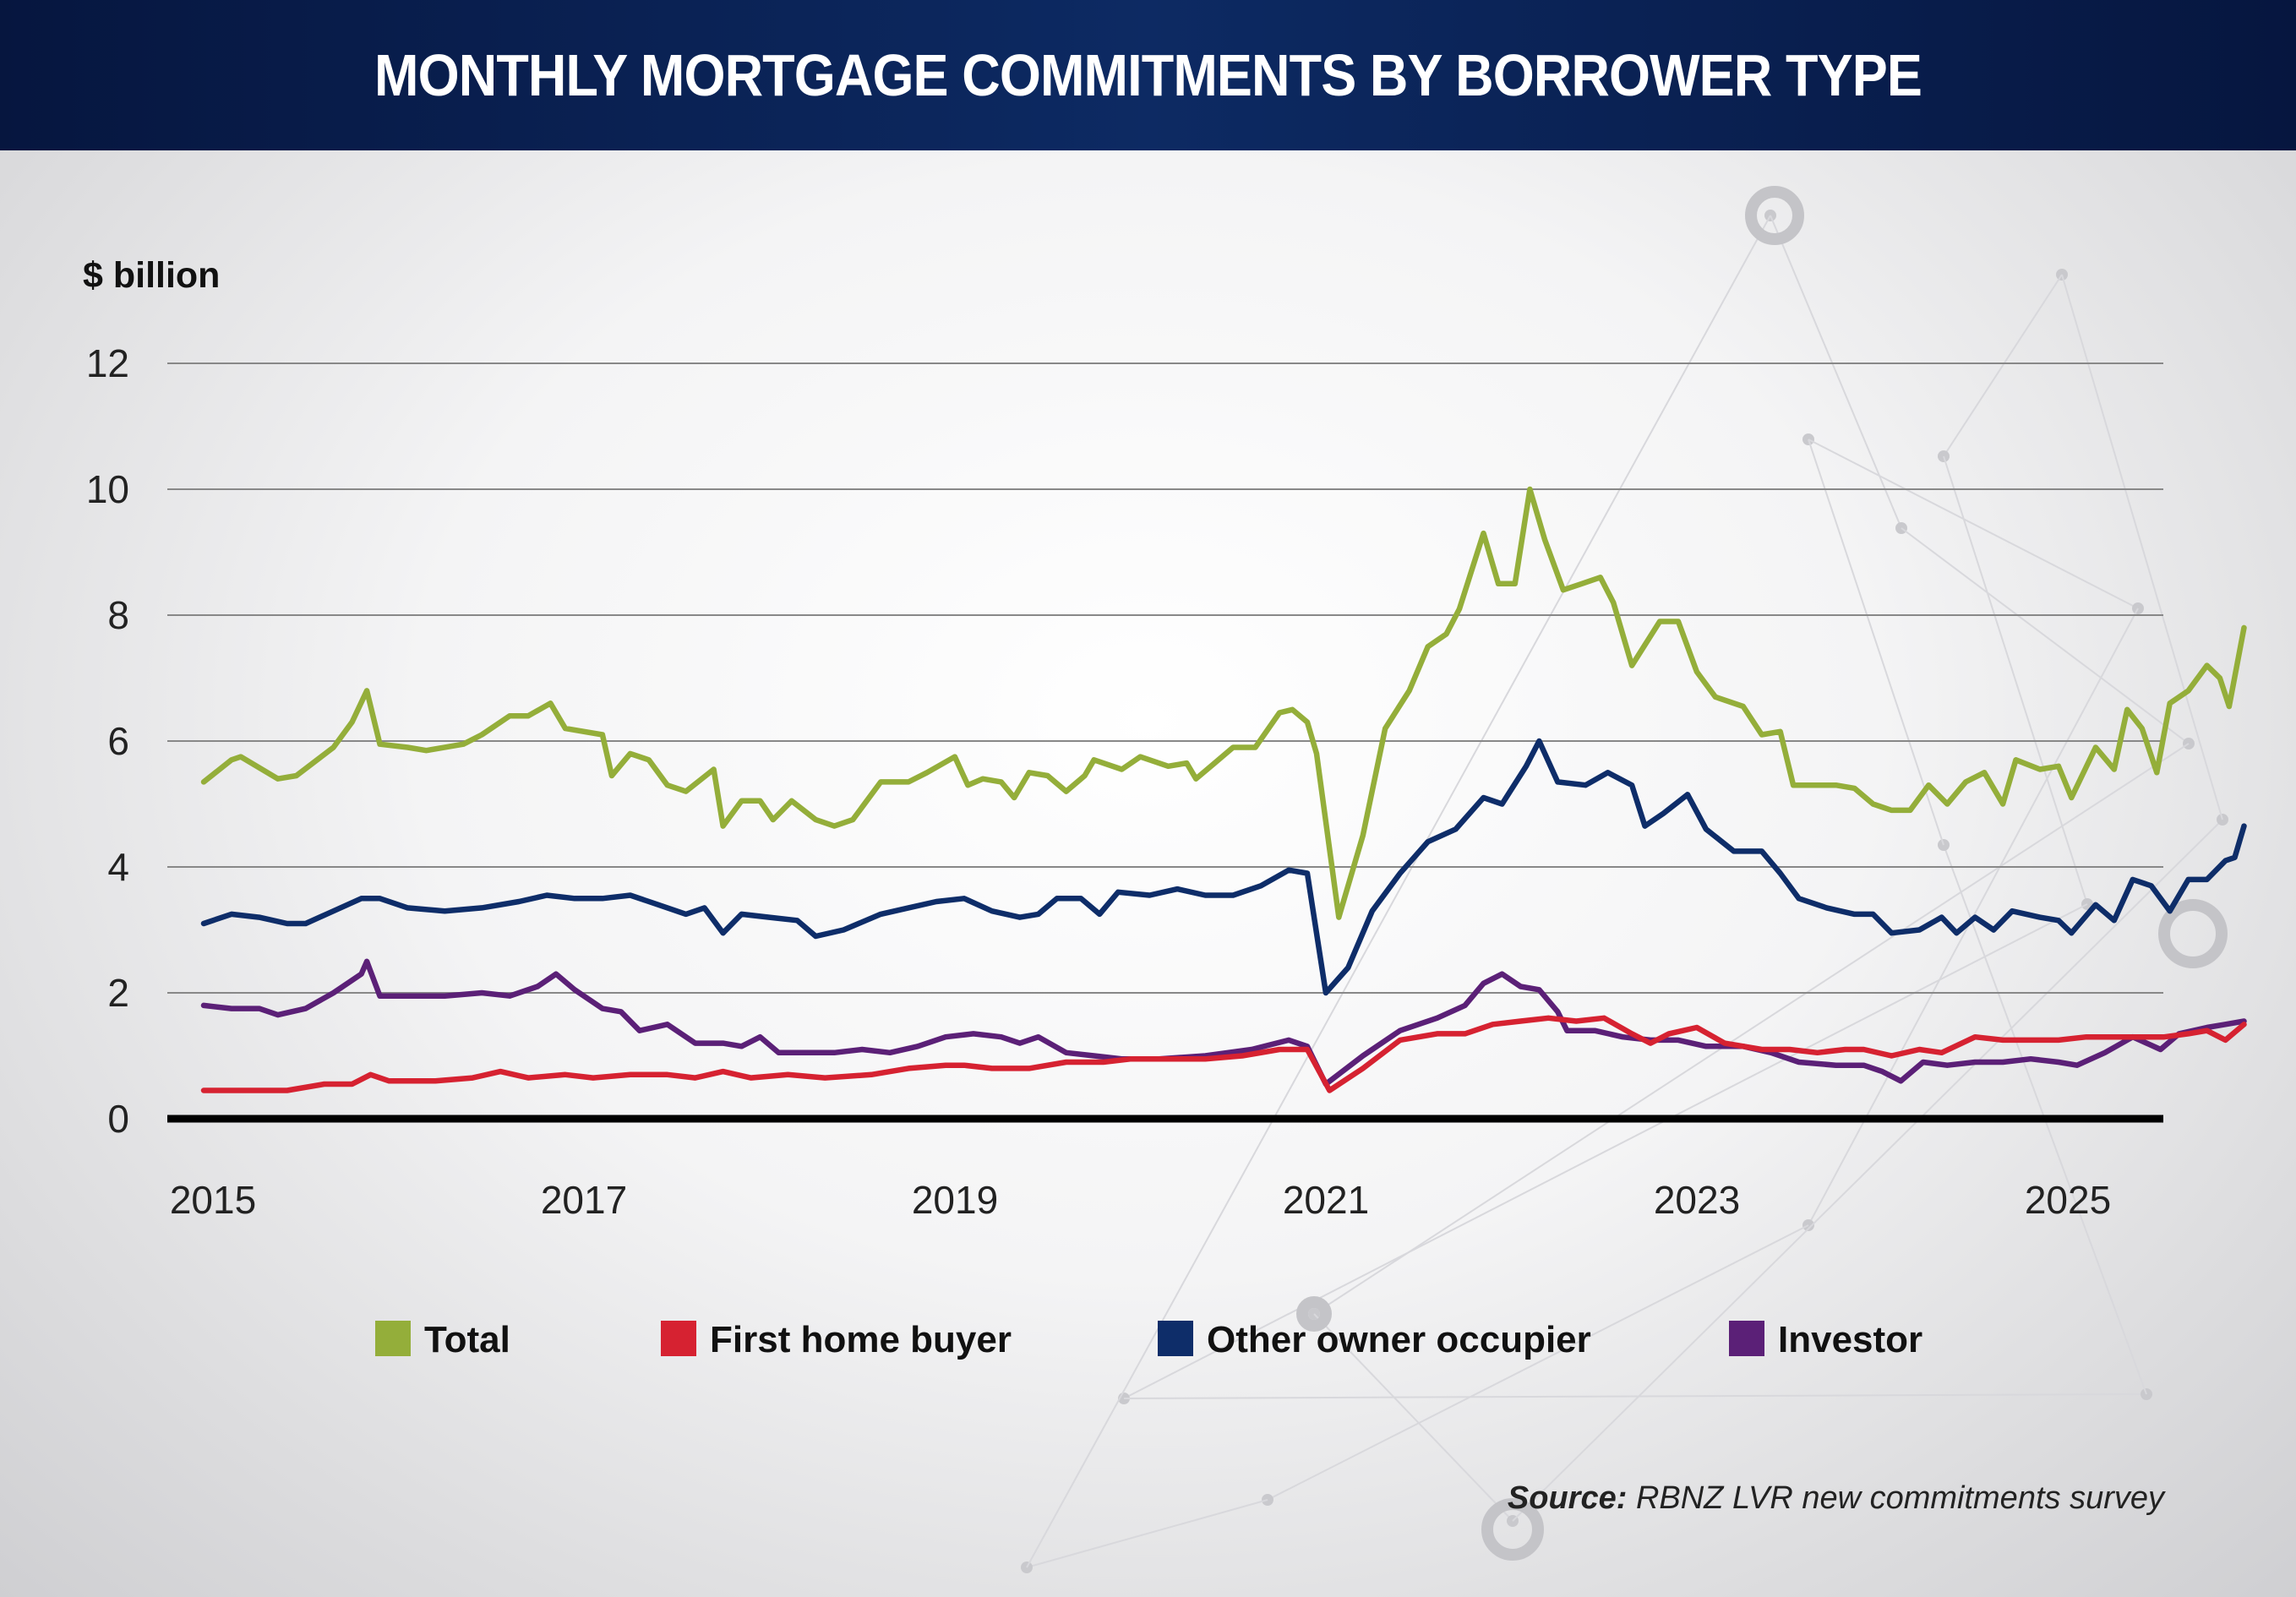 The height and width of the screenshot is (1597, 2296). What do you see at coordinates (1399, 1339) in the screenshot?
I see `legend-label: Other owner occupier` at bounding box center [1399, 1339].